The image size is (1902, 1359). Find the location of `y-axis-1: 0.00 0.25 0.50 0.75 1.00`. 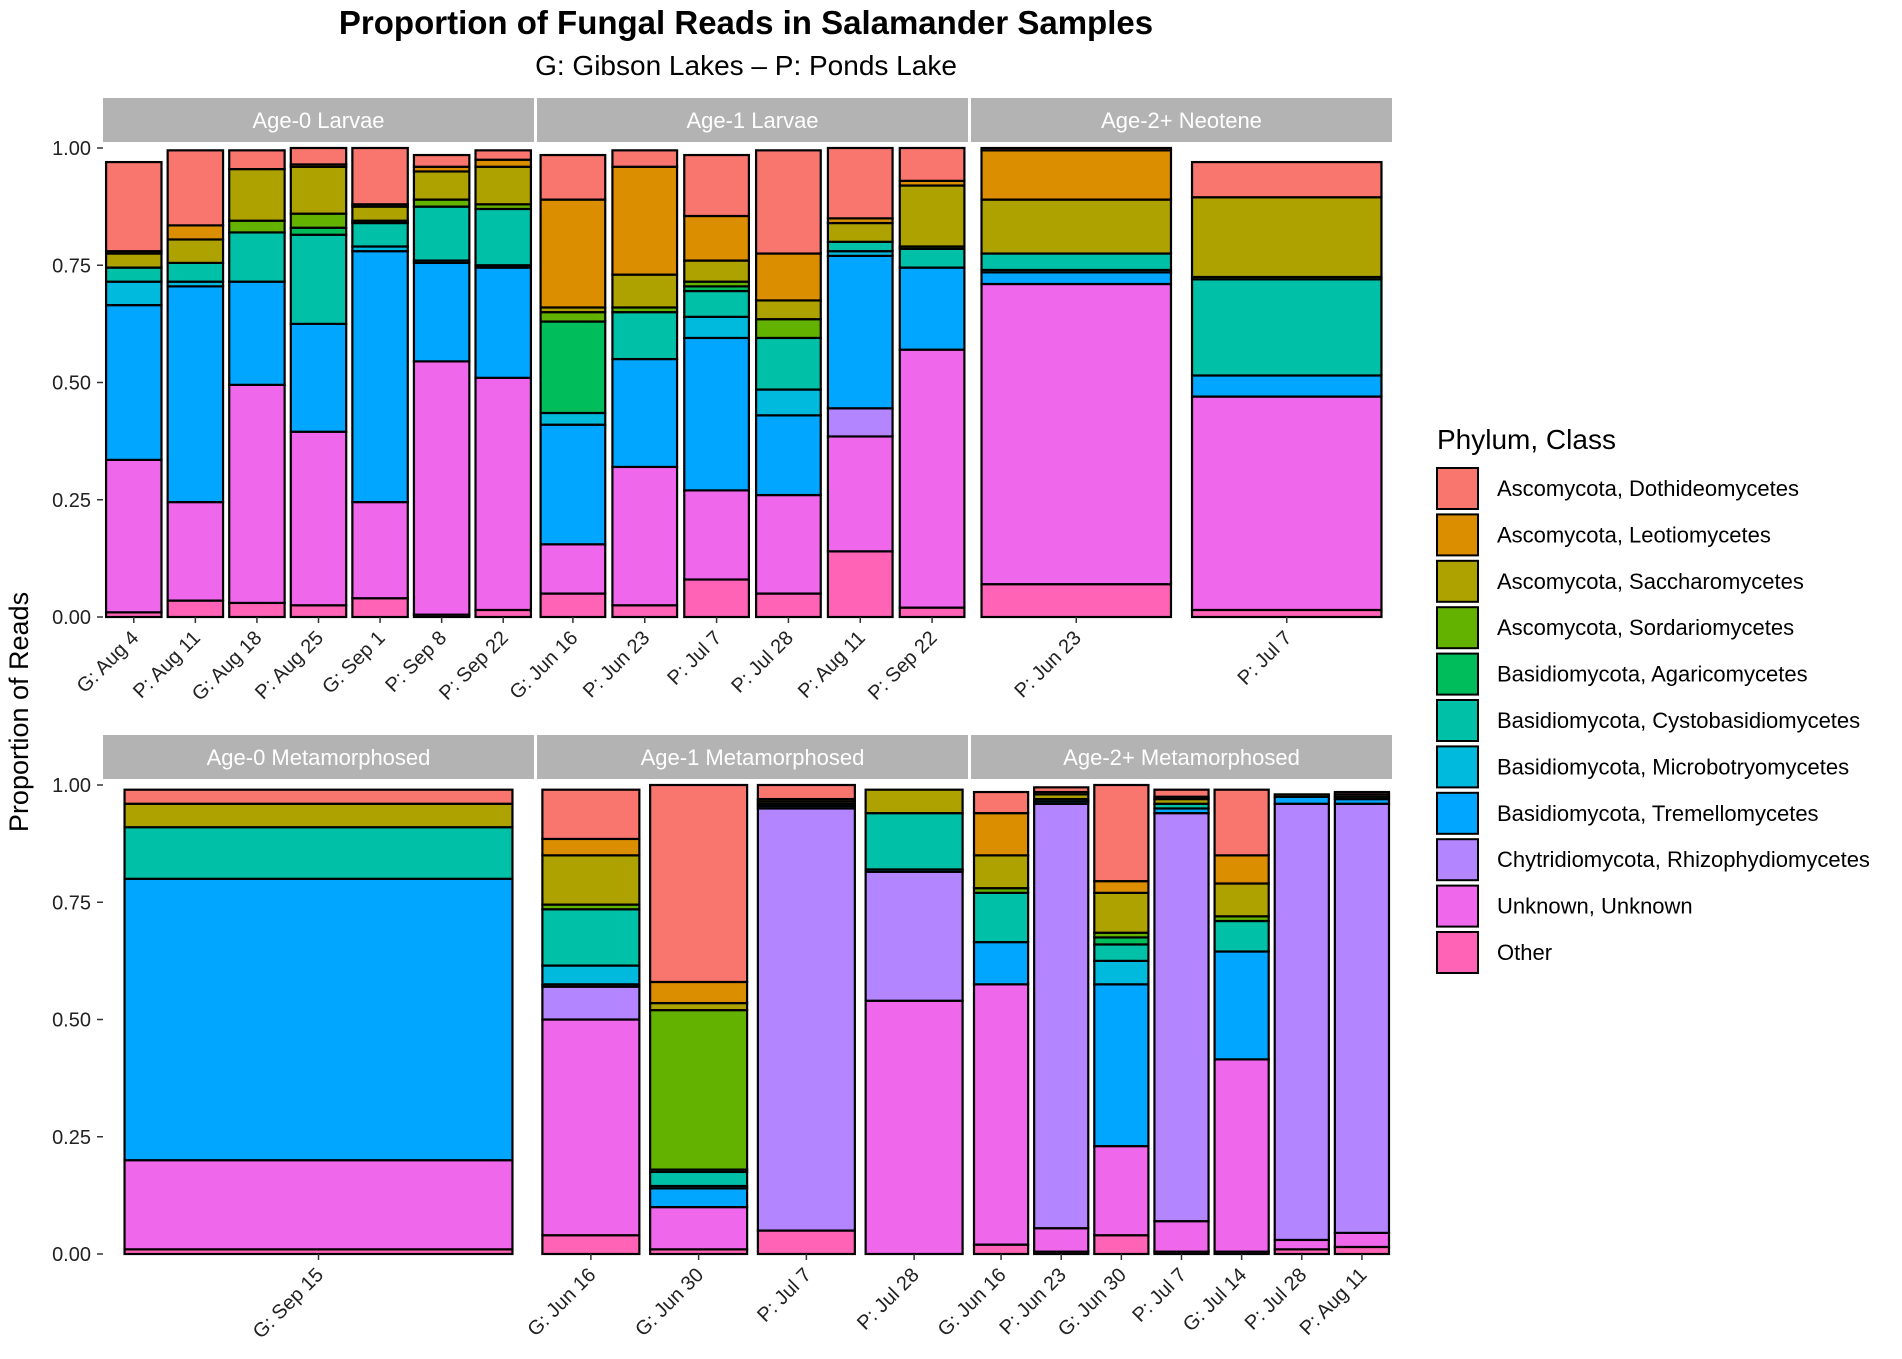

y-axis-1: 0.00 0.25 0.50 0.75 1.00 is located at coordinates (77, 383).